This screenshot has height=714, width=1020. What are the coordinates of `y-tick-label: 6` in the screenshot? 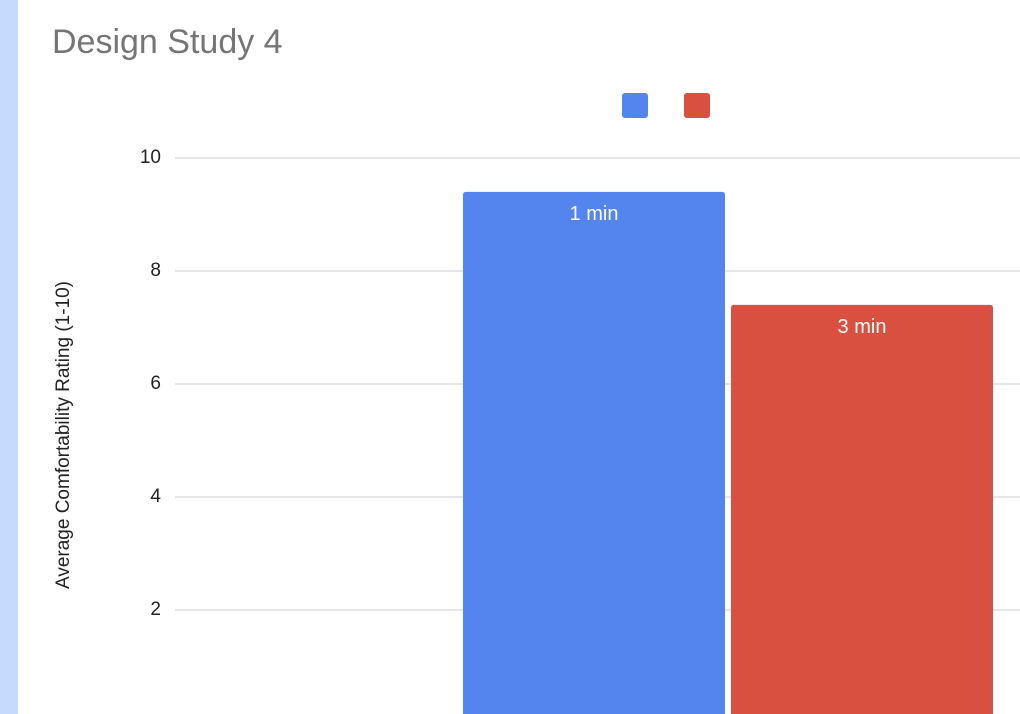 It's located at (155, 383).